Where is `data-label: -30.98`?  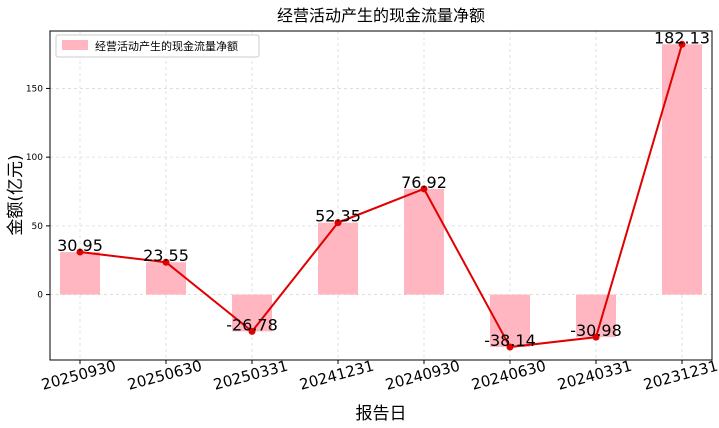 data-label: -30.98 is located at coordinates (596, 330).